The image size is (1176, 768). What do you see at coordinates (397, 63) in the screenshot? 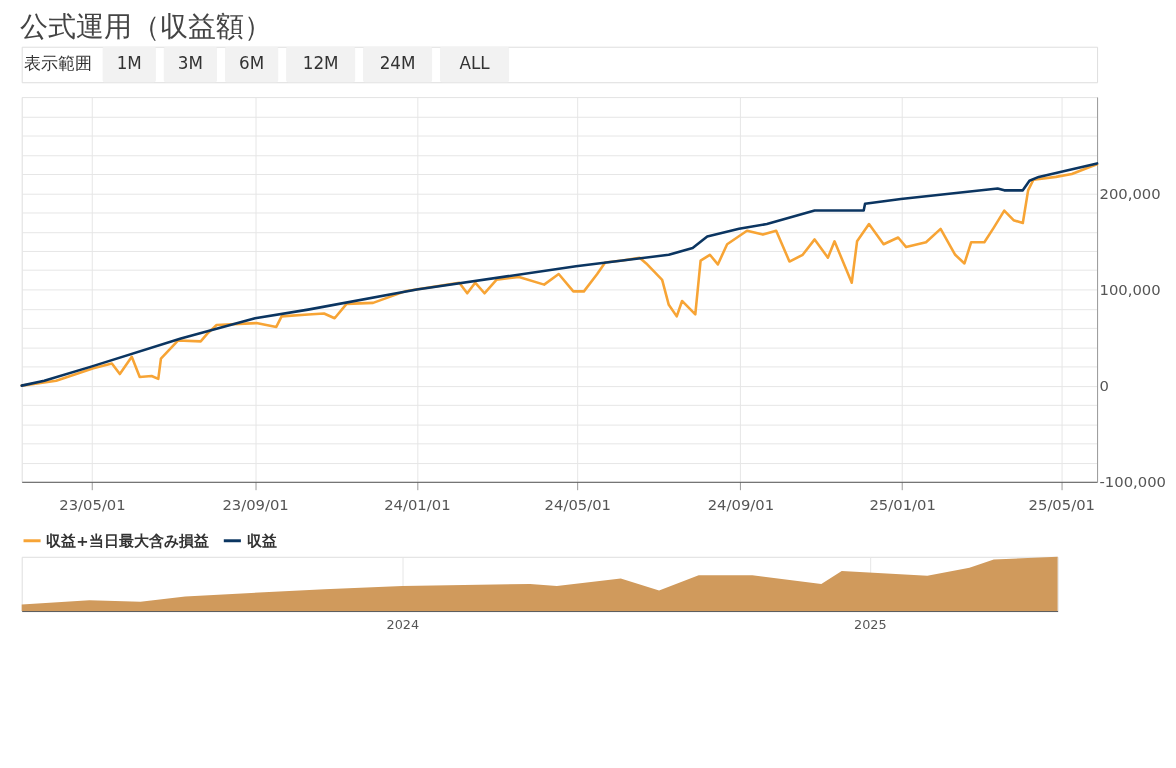
I see `text: 24M` at bounding box center [397, 63].